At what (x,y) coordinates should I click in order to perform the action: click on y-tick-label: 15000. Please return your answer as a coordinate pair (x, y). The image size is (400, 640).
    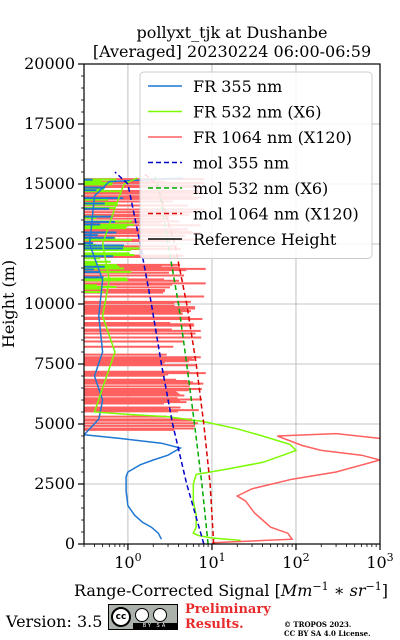
    Looking at the image, I should click on (49, 183).